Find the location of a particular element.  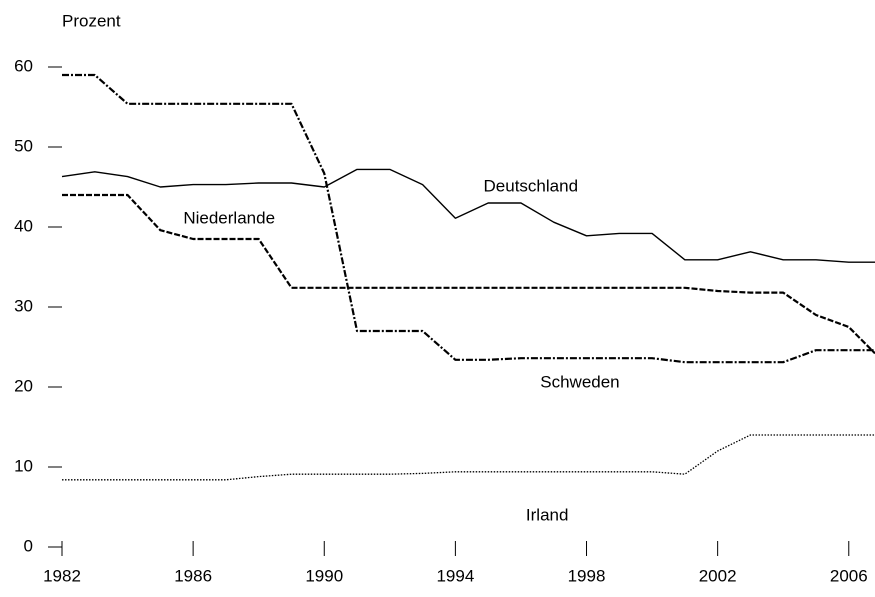

x-tick-label: 2002 is located at coordinates (718, 575).